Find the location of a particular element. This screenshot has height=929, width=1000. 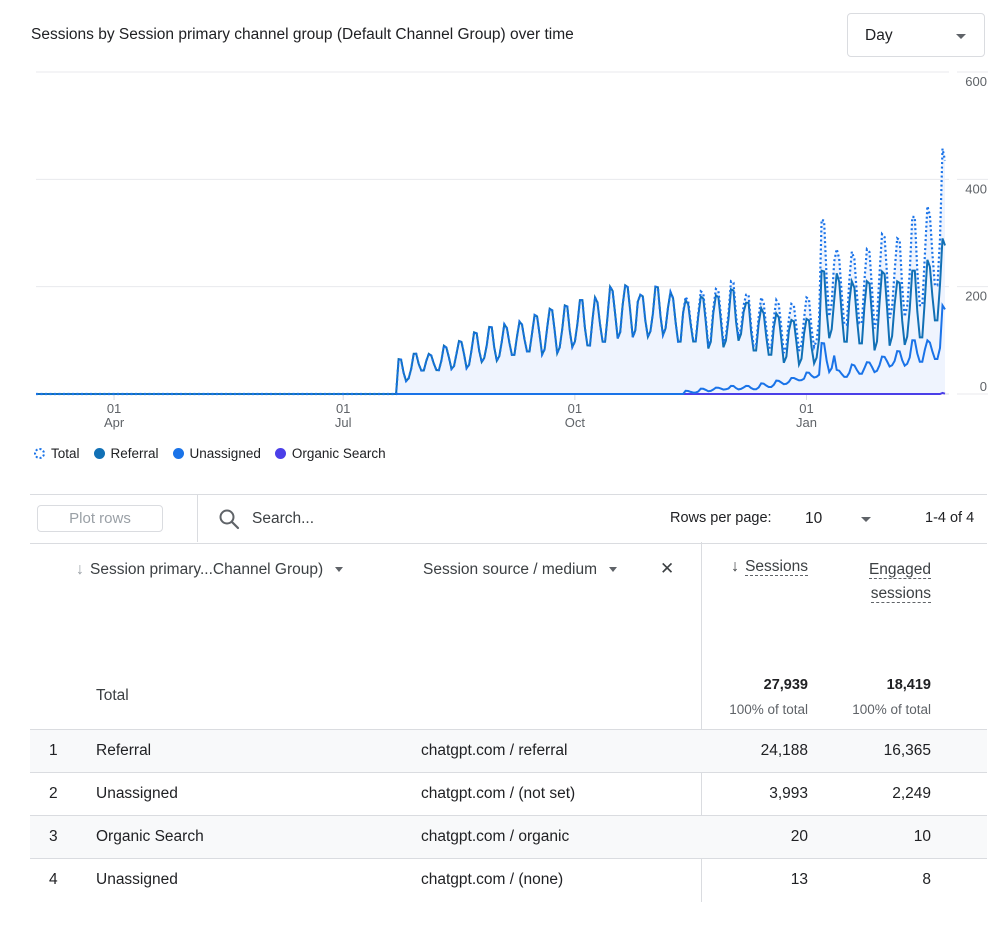

granularity-value: Day is located at coordinates (879, 35).